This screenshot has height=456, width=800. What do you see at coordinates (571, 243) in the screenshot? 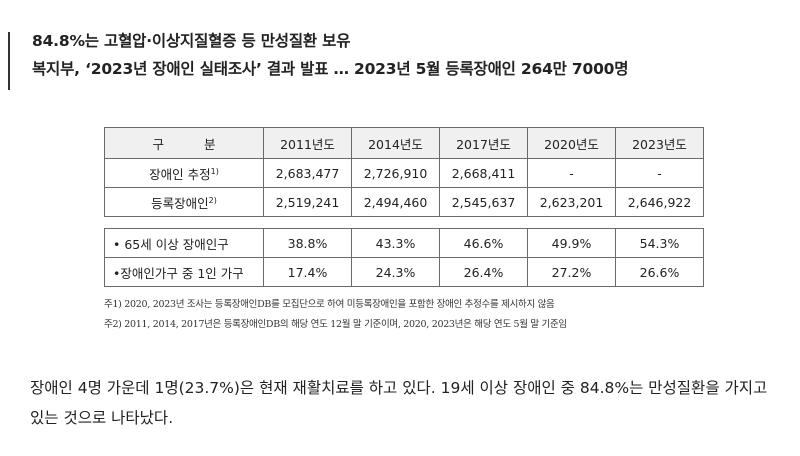
I see `table-cell: 49.9%` at bounding box center [571, 243].